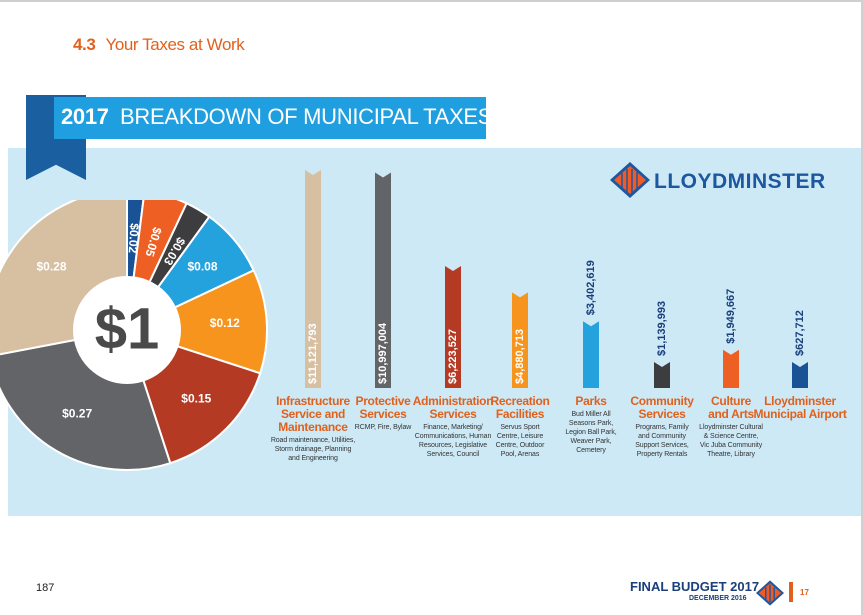 This screenshot has height=615, width=863. Describe the element at coordinates (731, 316) in the screenshot. I see `bar-value-label: $1,949,667` at that location.